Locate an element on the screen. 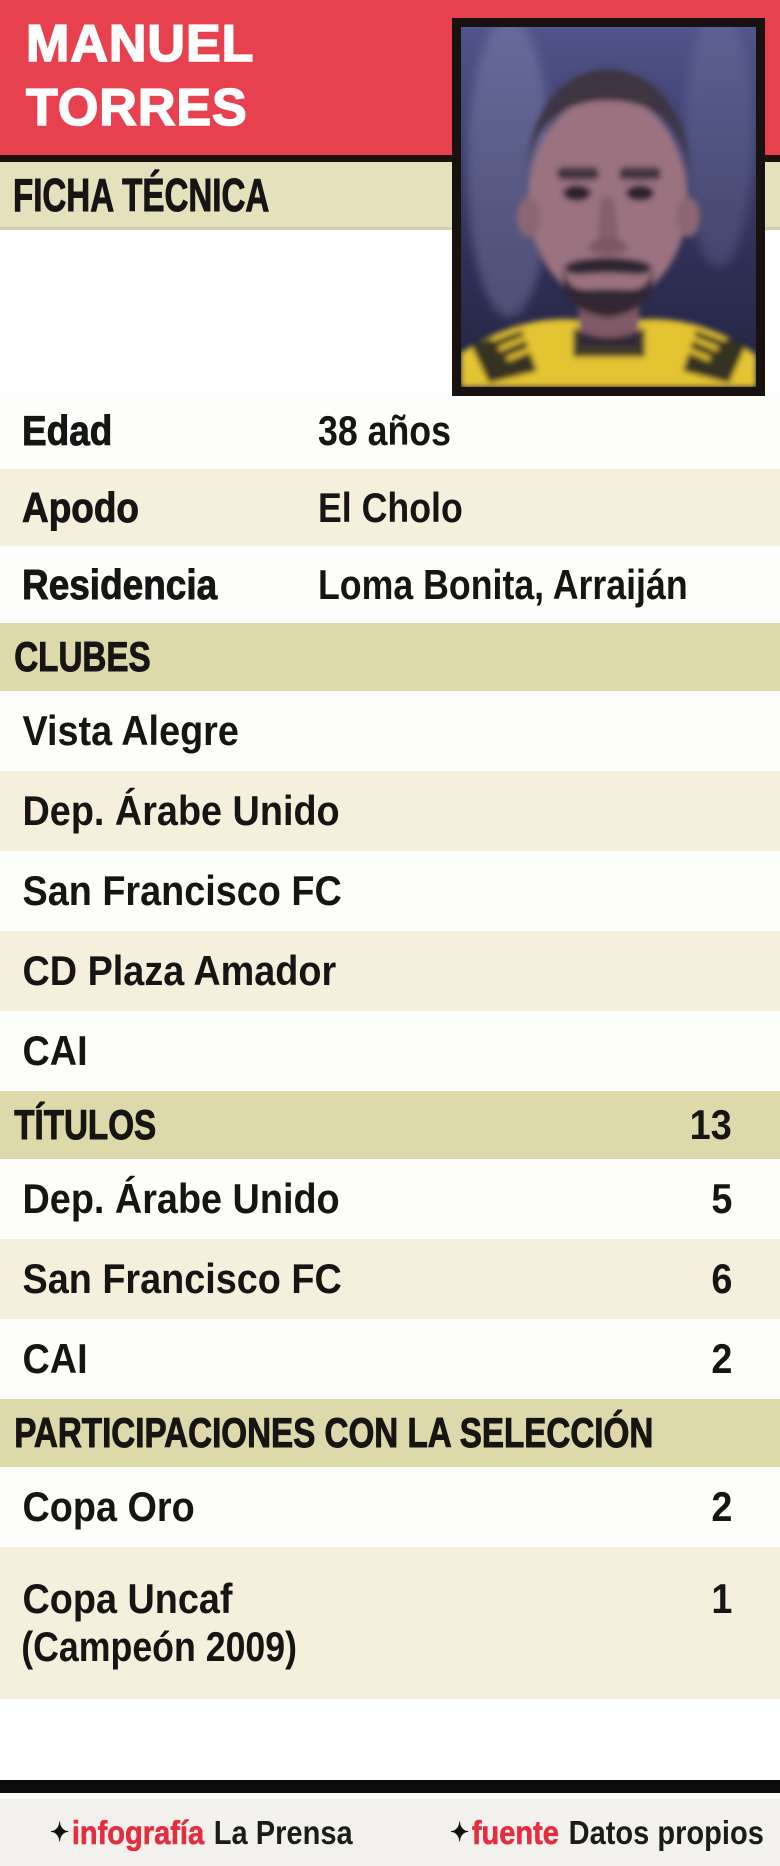 The height and width of the screenshot is (1866, 780). row-line: Dep. Árabe Unido is located at coordinates (390, 811).